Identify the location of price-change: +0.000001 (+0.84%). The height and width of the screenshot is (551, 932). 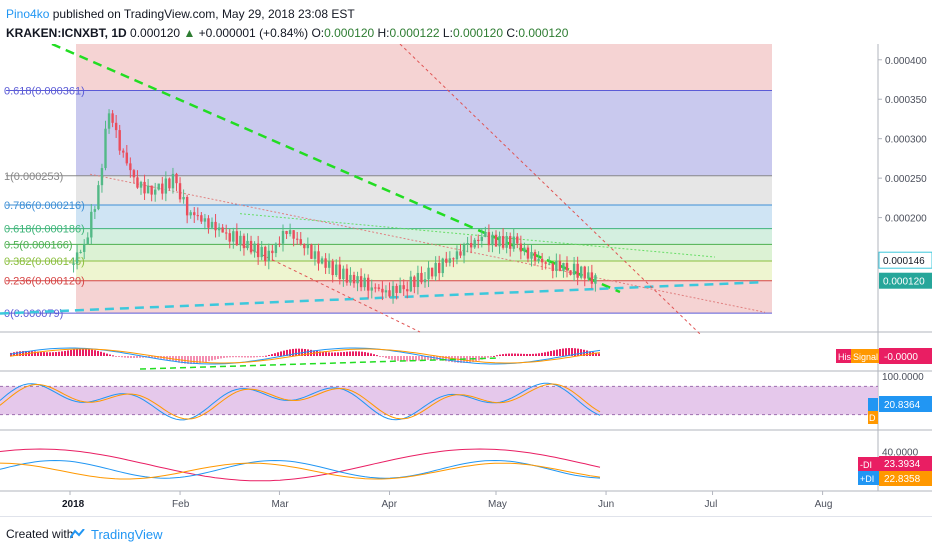
(253, 33).